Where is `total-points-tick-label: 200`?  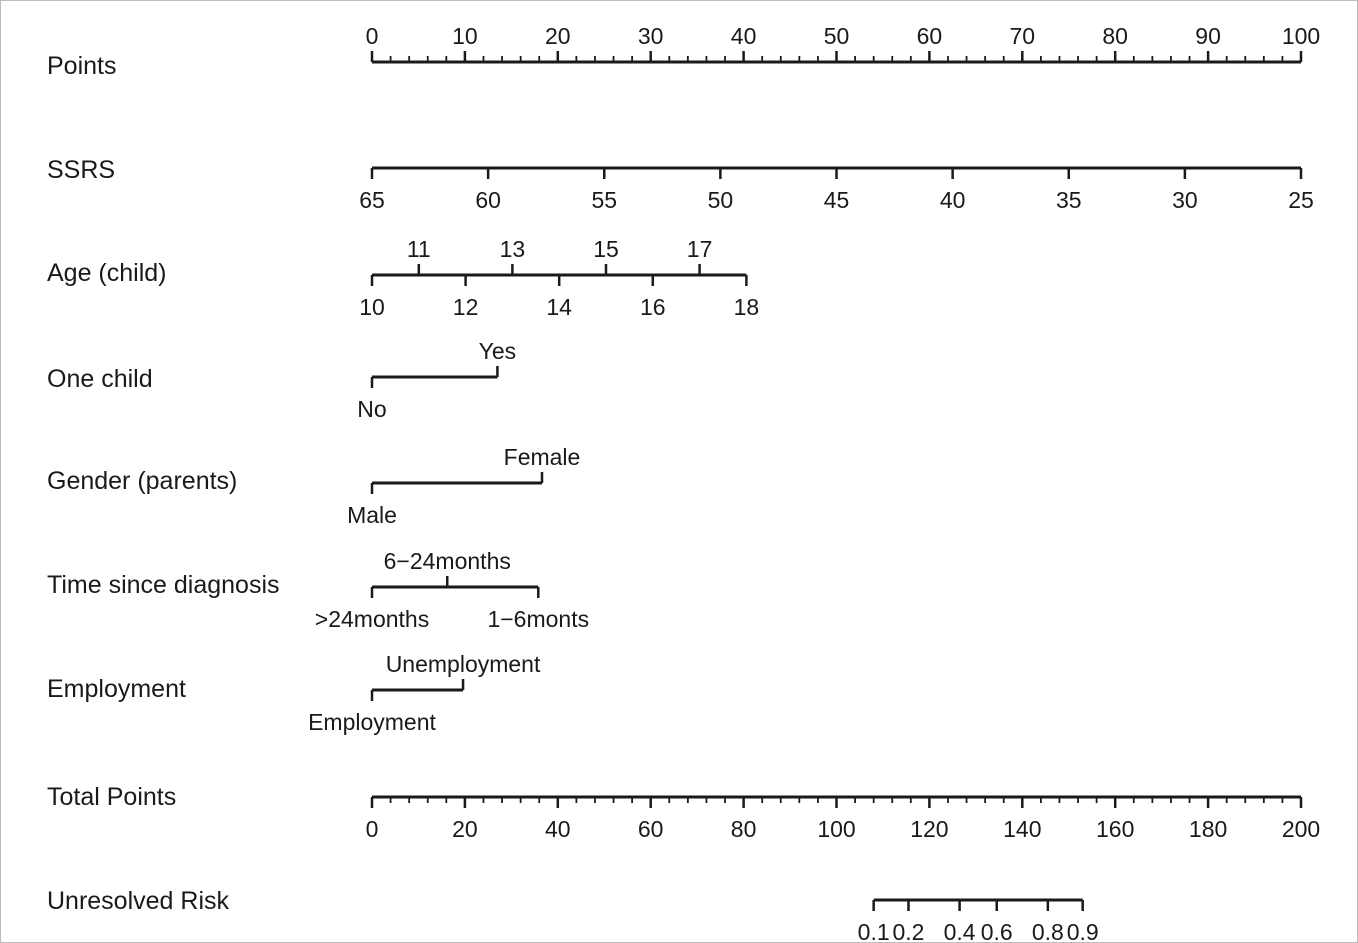 total-points-tick-label: 200 is located at coordinates (1301, 829).